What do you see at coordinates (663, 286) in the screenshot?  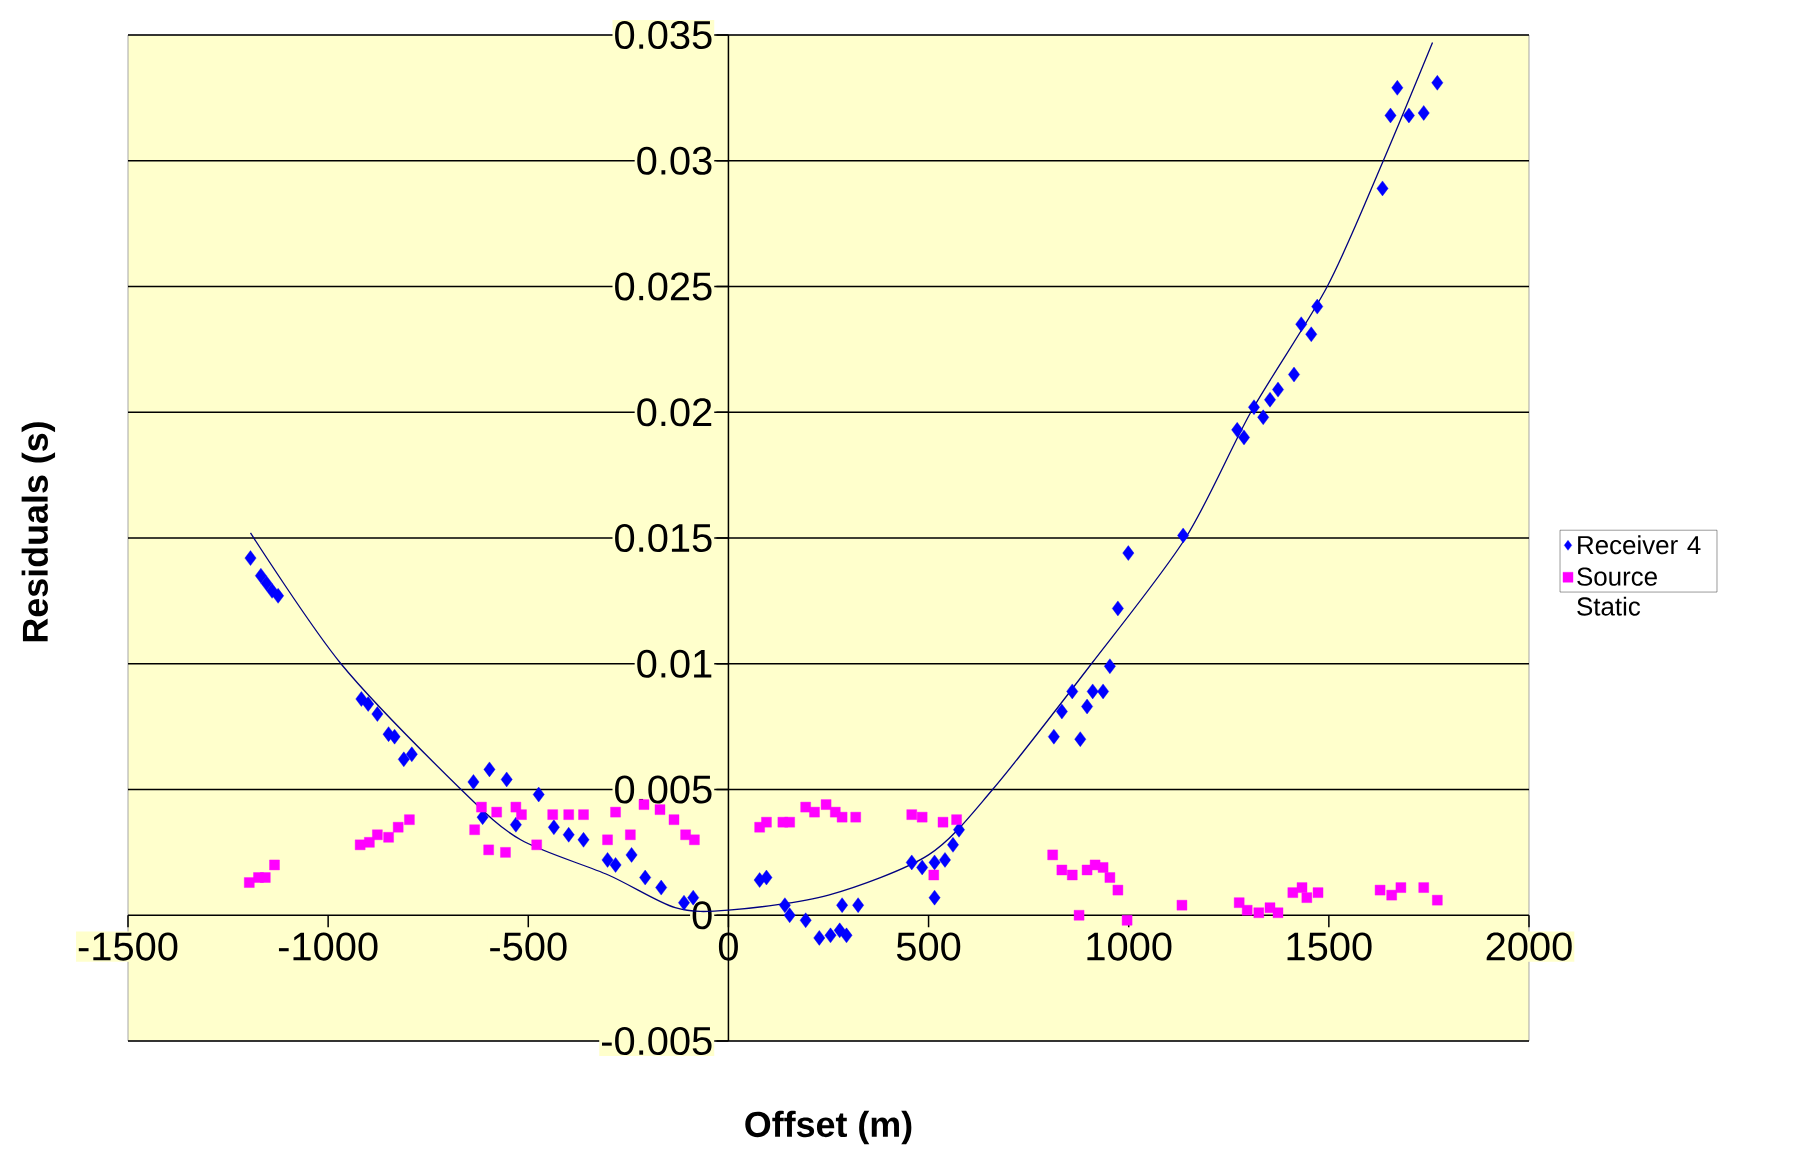 I see `y-tick-label: 0.025` at bounding box center [663, 286].